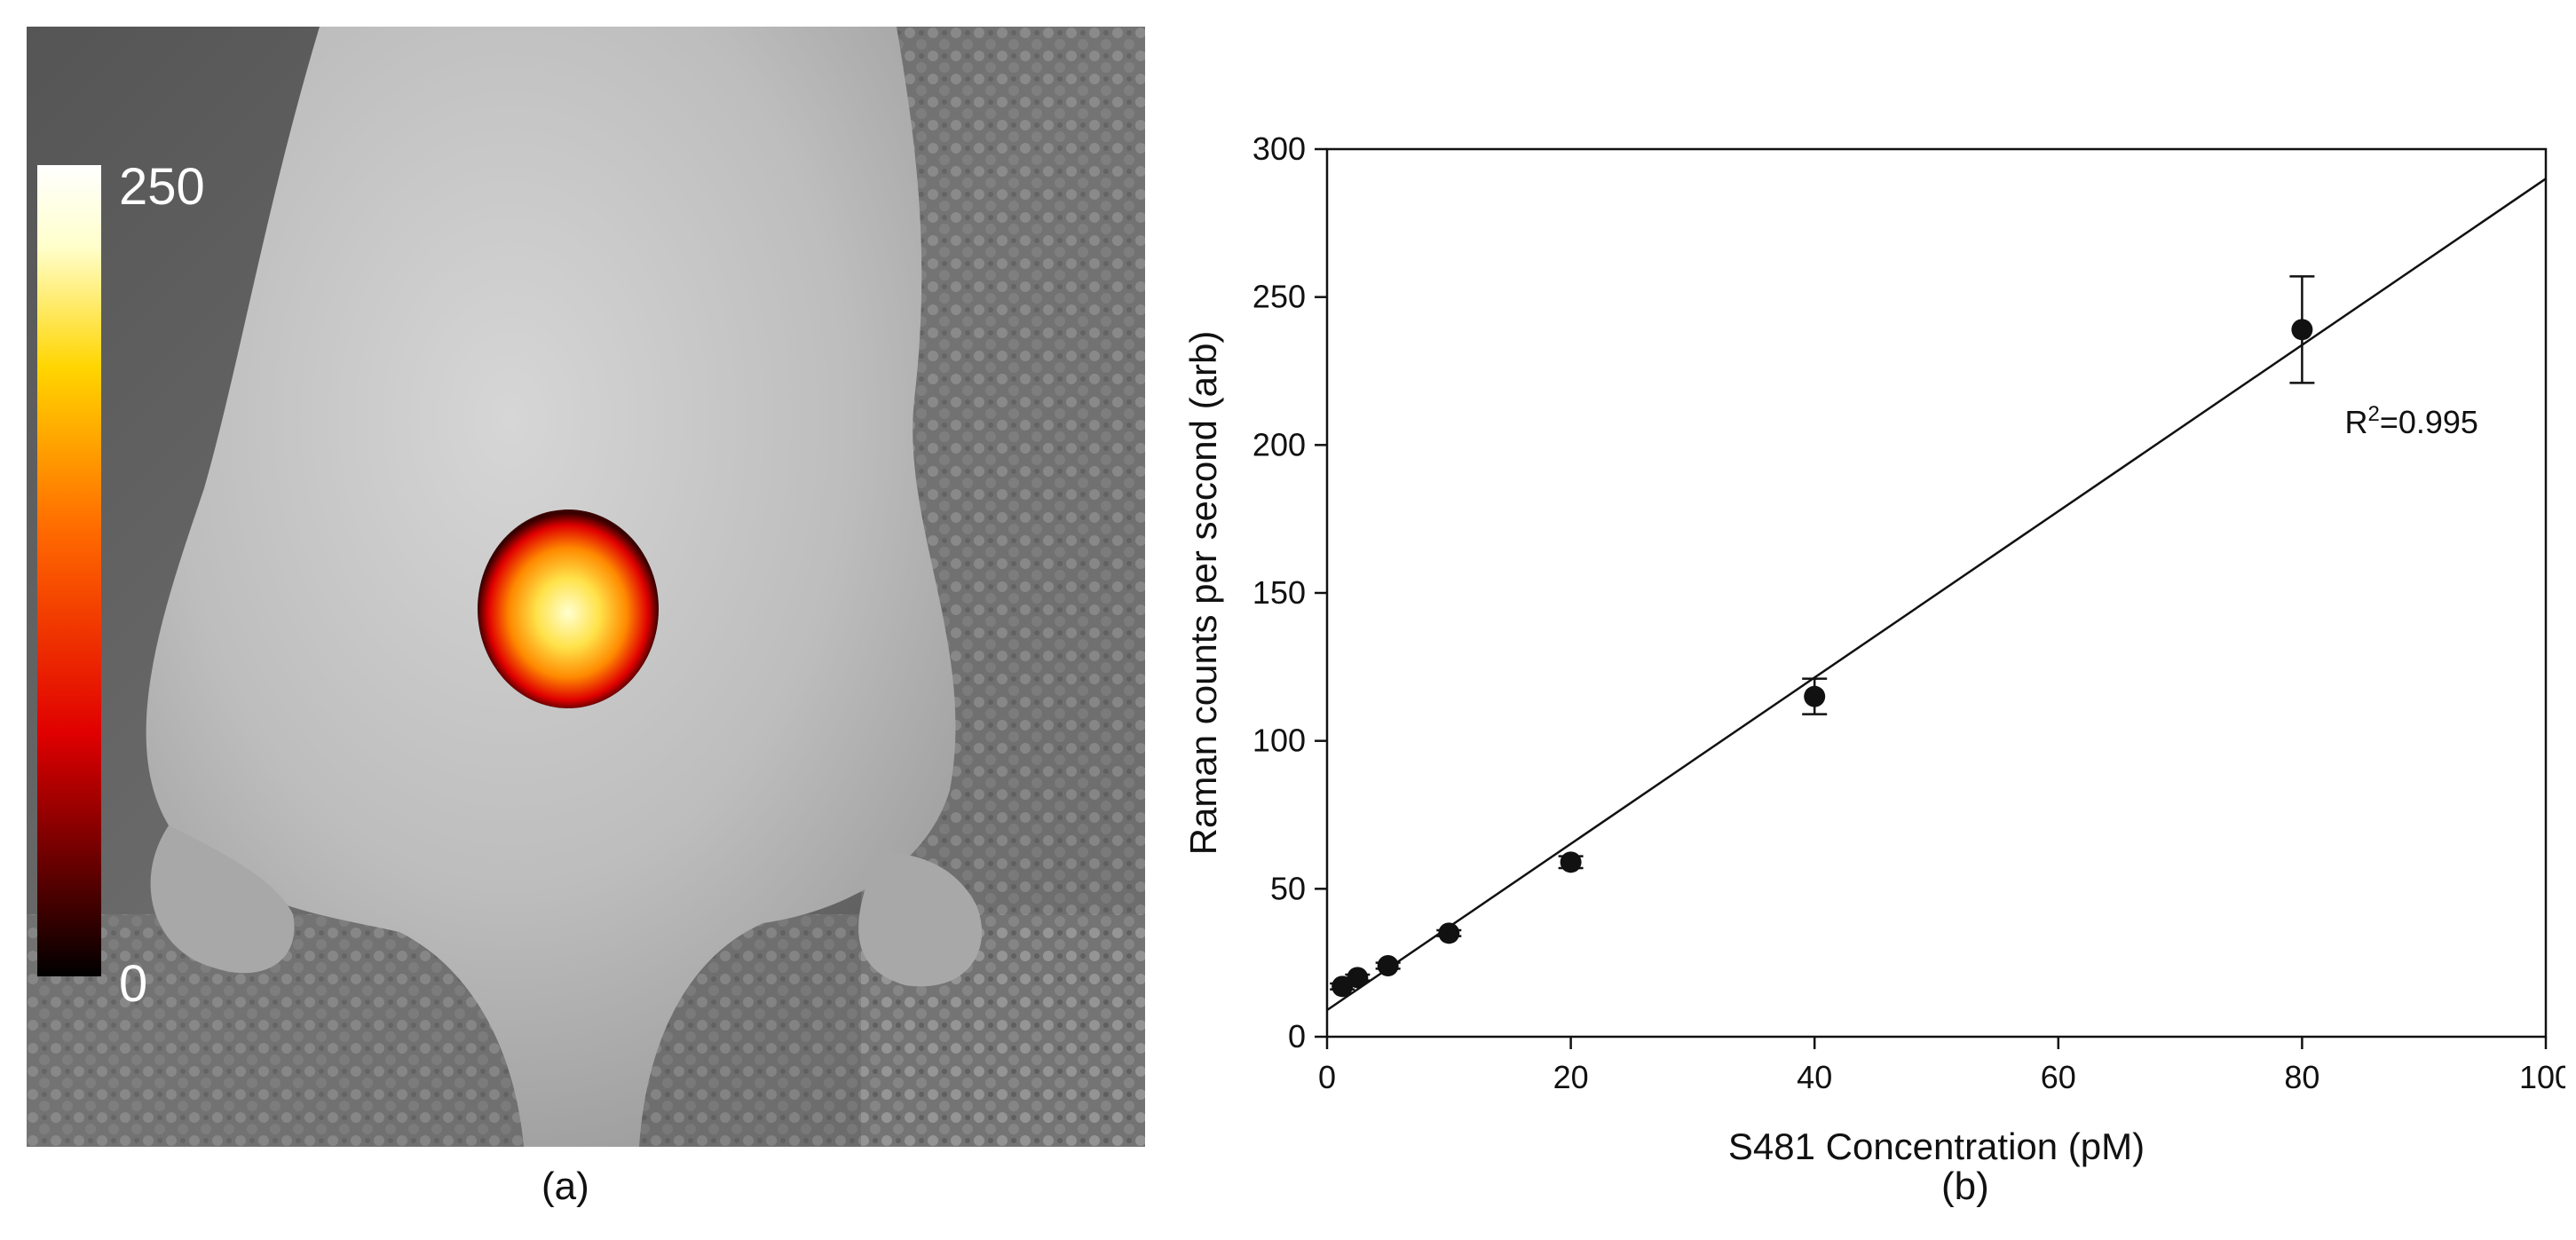 The width and height of the screenshot is (2576, 1240). Describe the element at coordinates (1297, 1036) in the screenshot. I see `y-tick-label: 0` at that location.